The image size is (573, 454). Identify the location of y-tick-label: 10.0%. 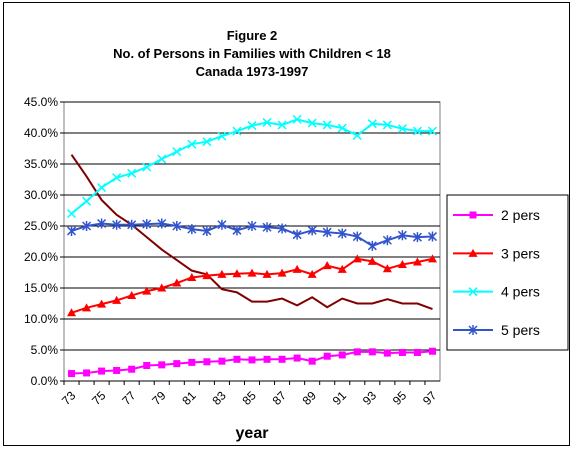
(41, 319).